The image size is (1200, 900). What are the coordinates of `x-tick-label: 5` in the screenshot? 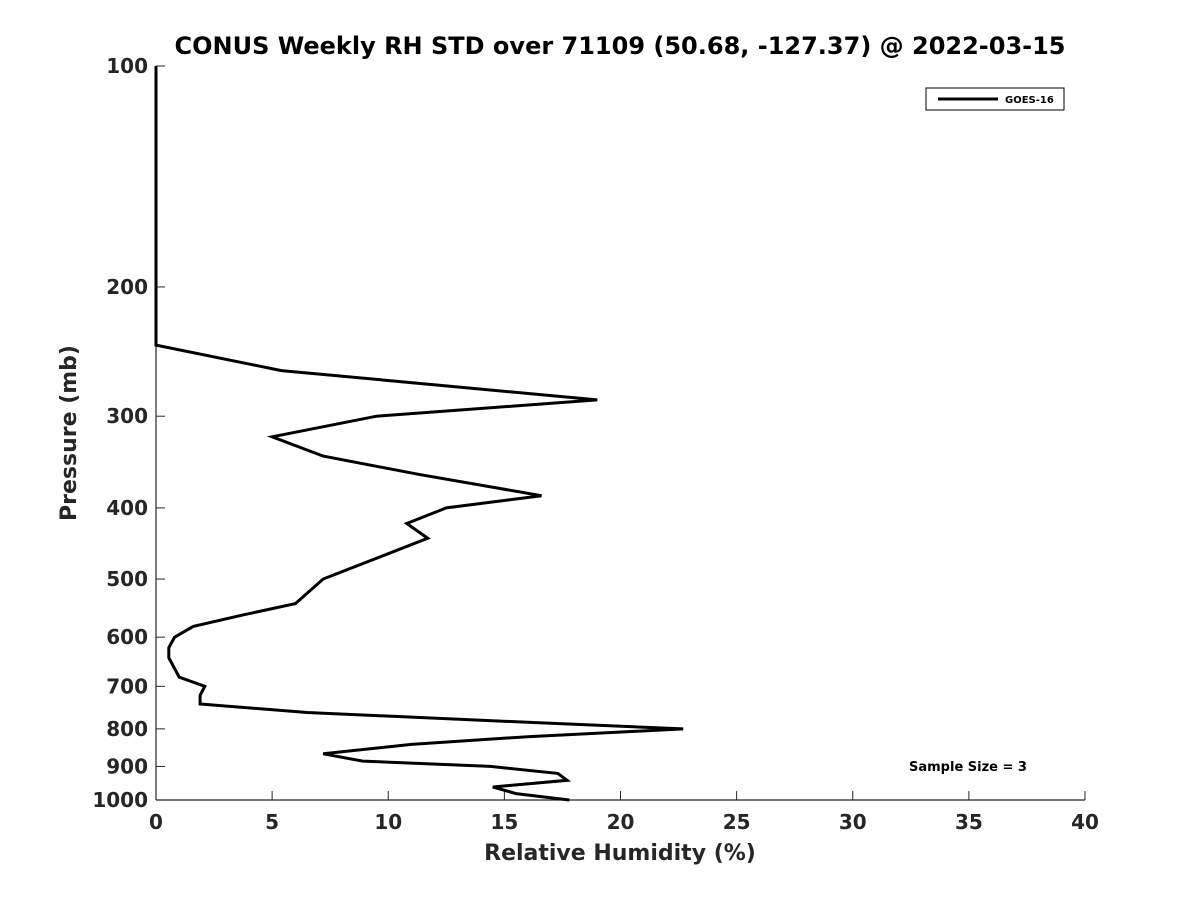 It's located at (272, 822).